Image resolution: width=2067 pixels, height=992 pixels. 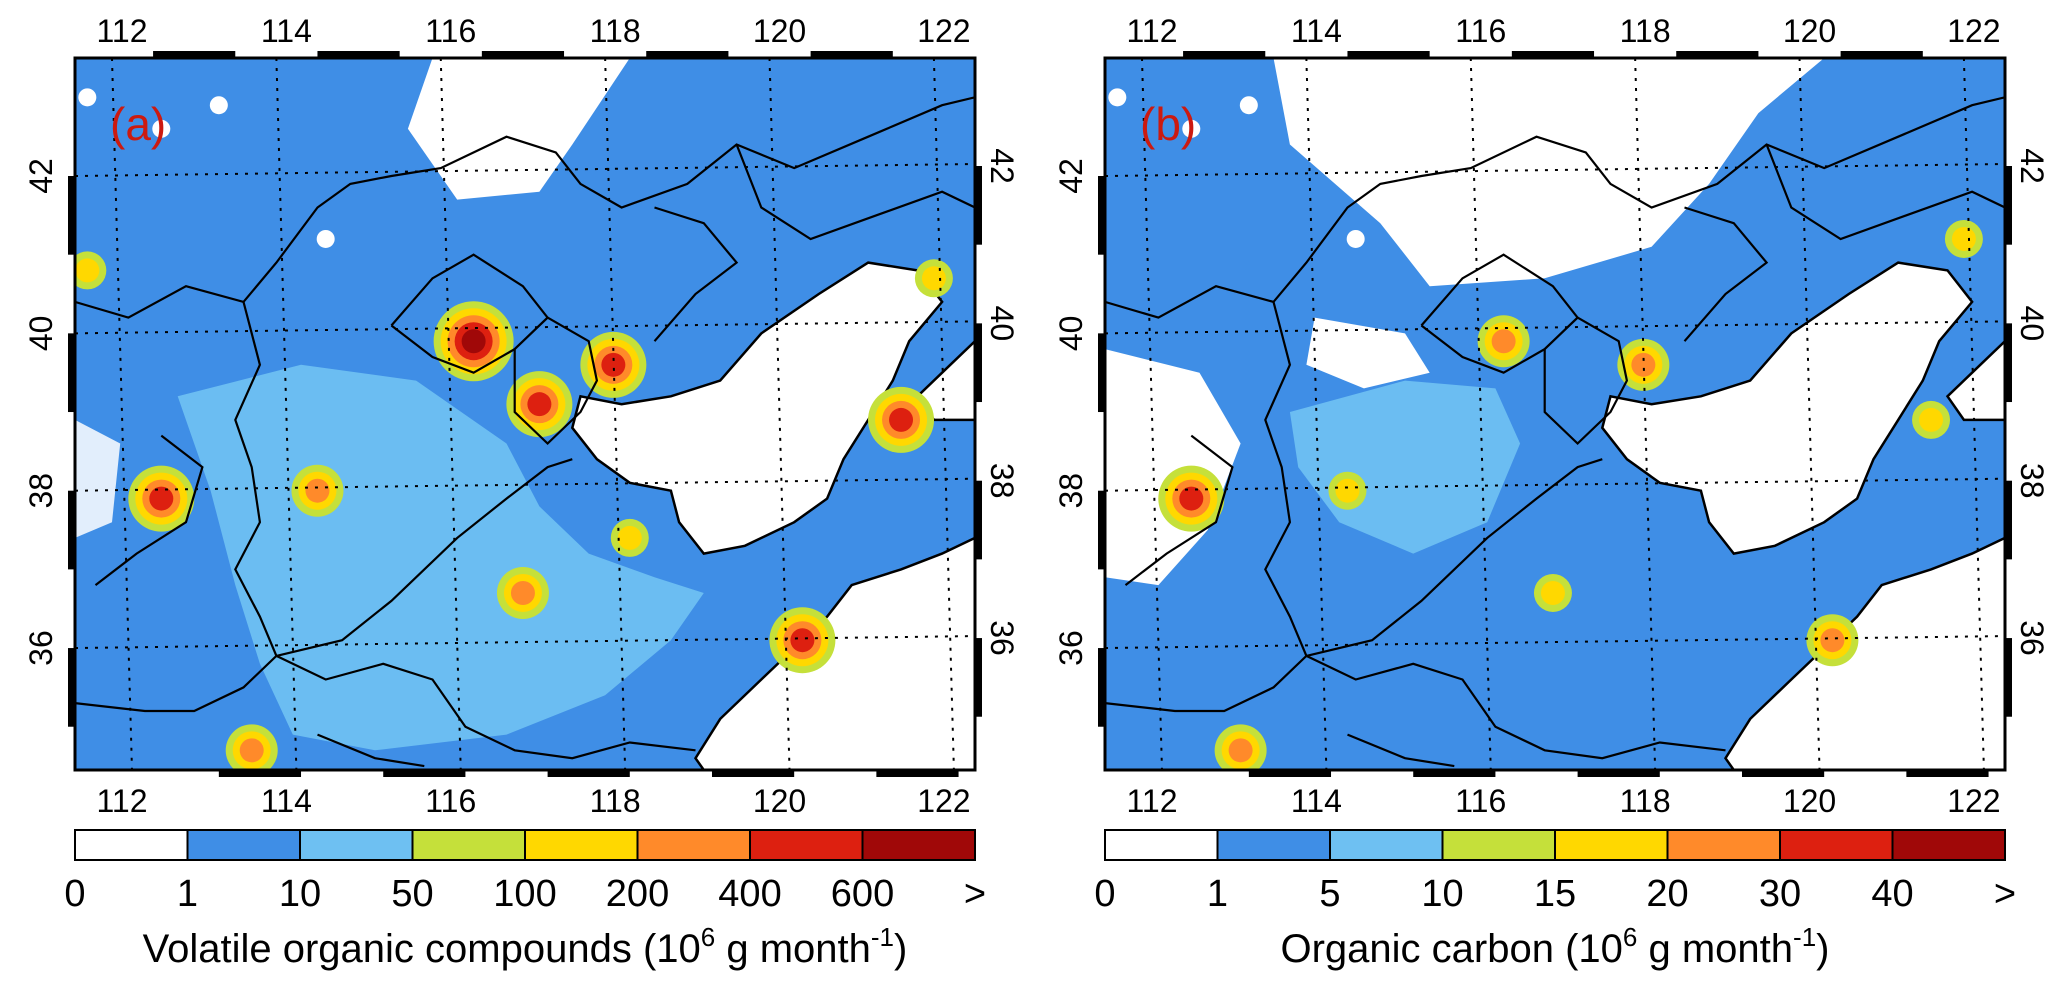 What do you see at coordinates (98, 478) in the screenshot?
I see `field-low-west` at bounding box center [98, 478].